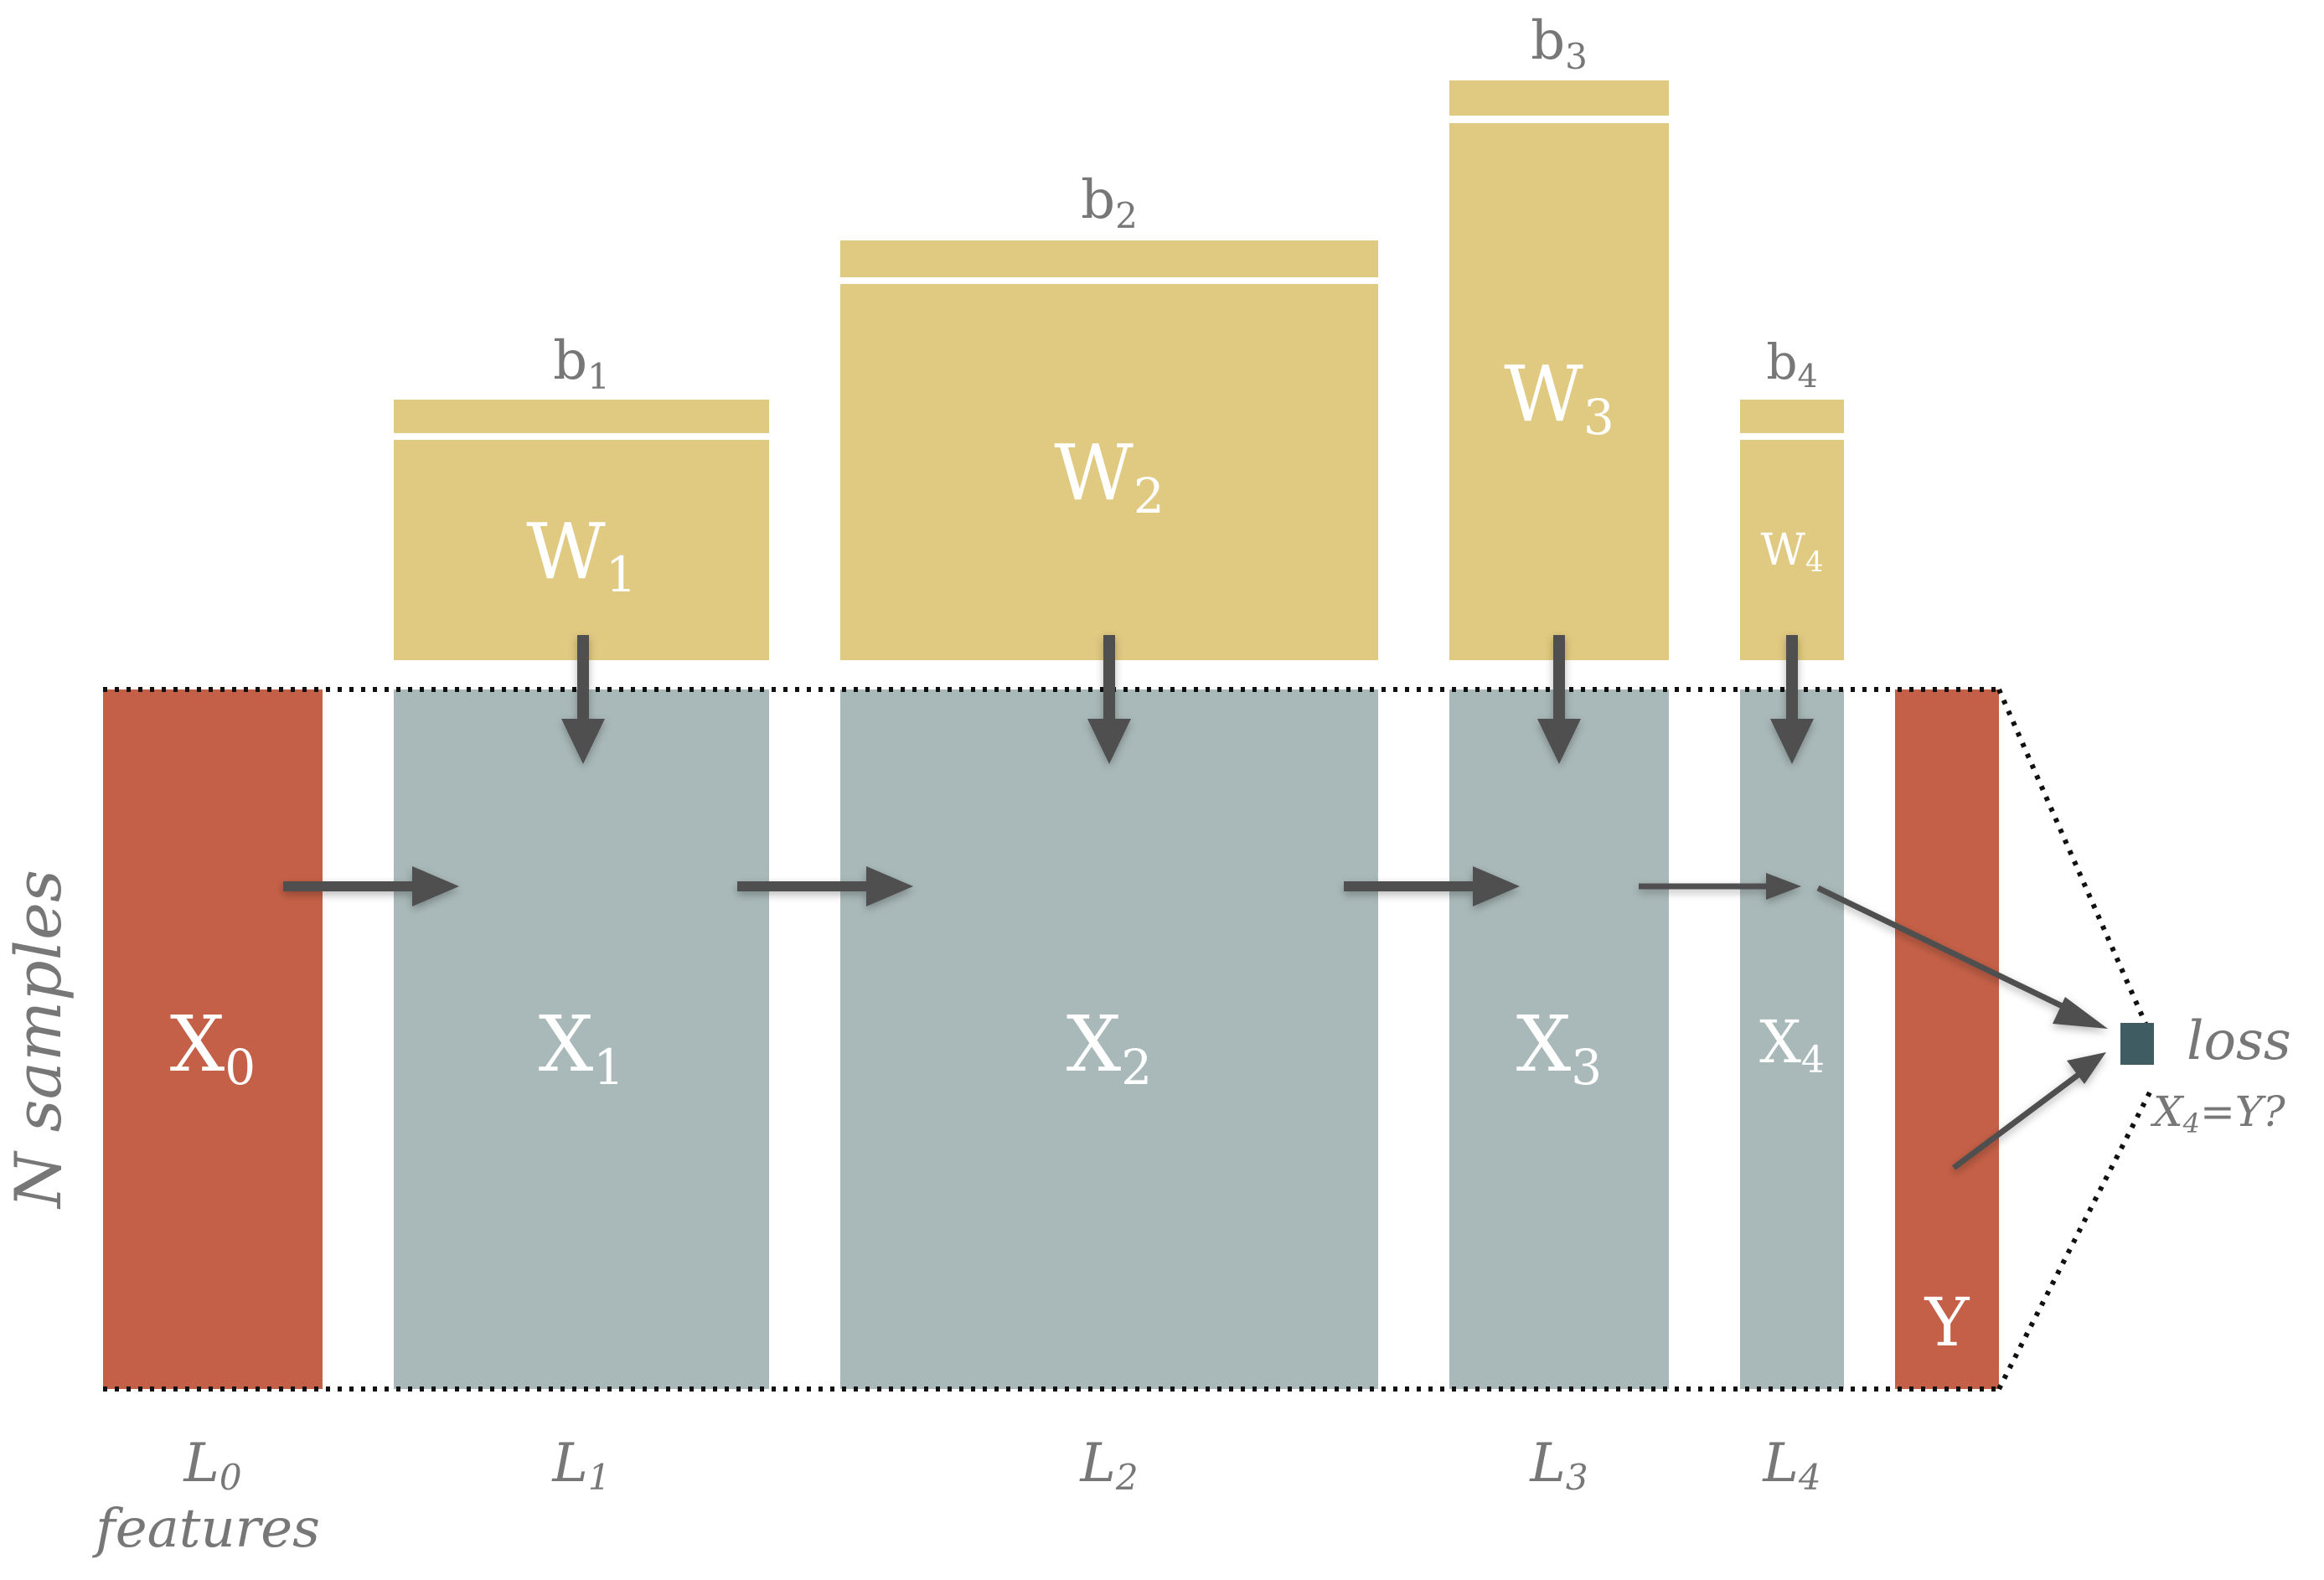 The width and height of the screenshot is (2324, 1580). Describe the element at coordinates (1792, 1045) in the screenshot. I see `activation-label-x4: X4` at that location.